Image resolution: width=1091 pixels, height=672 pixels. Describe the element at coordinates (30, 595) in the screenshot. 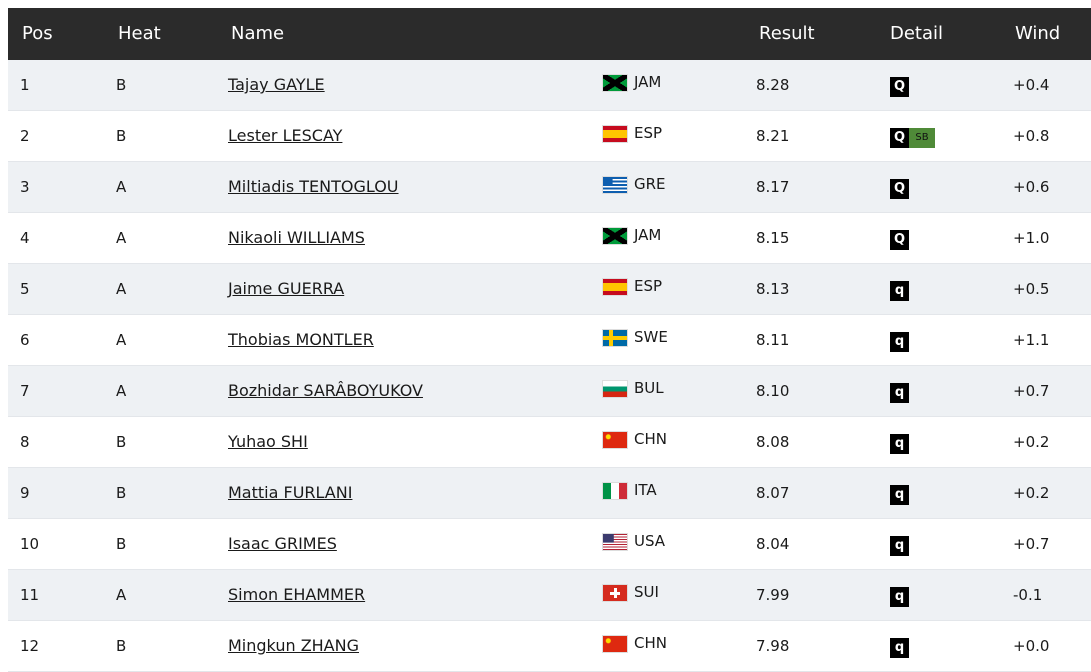

I see `pos: 11` at that location.